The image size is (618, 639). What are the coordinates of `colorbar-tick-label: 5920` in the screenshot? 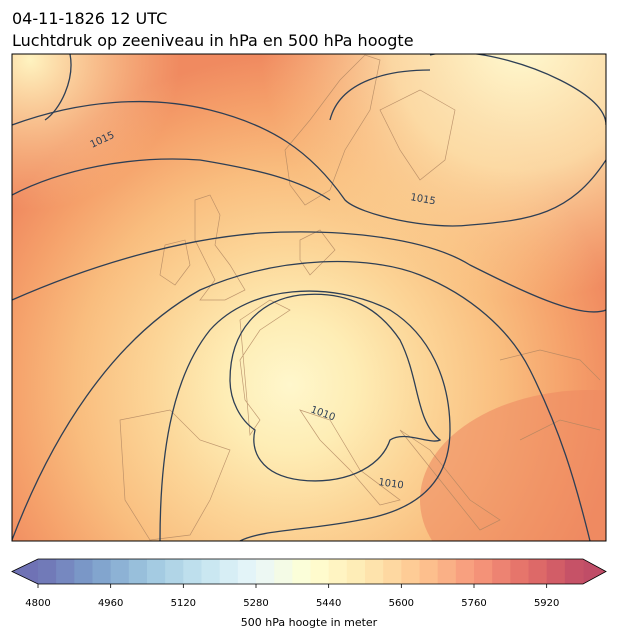 It's located at (546, 603).